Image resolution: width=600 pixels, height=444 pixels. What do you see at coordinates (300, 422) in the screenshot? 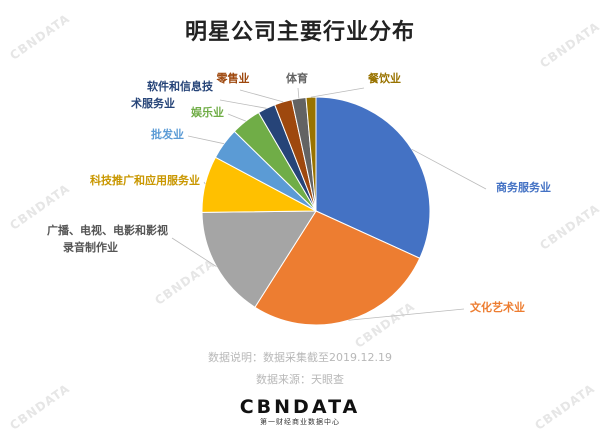
I see `brand-subtitle: 第一财经商业数据中心` at bounding box center [300, 422].